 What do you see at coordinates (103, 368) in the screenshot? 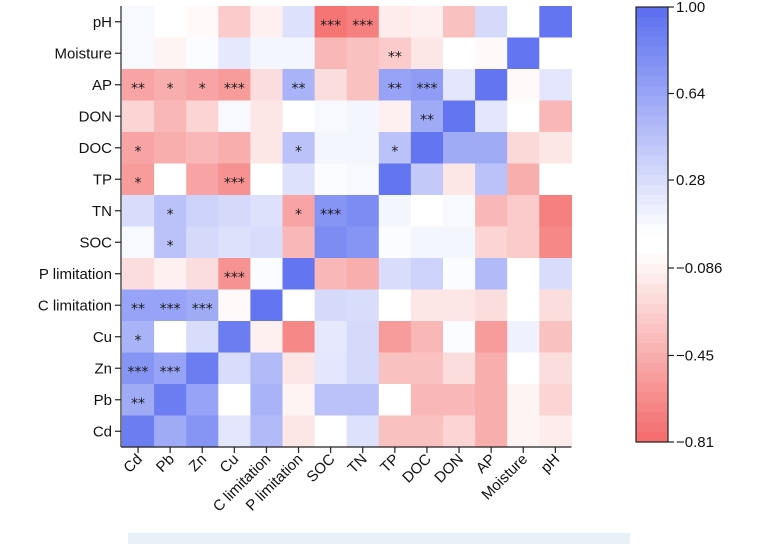
I see `row-label: Zn` at bounding box center [103, 368].